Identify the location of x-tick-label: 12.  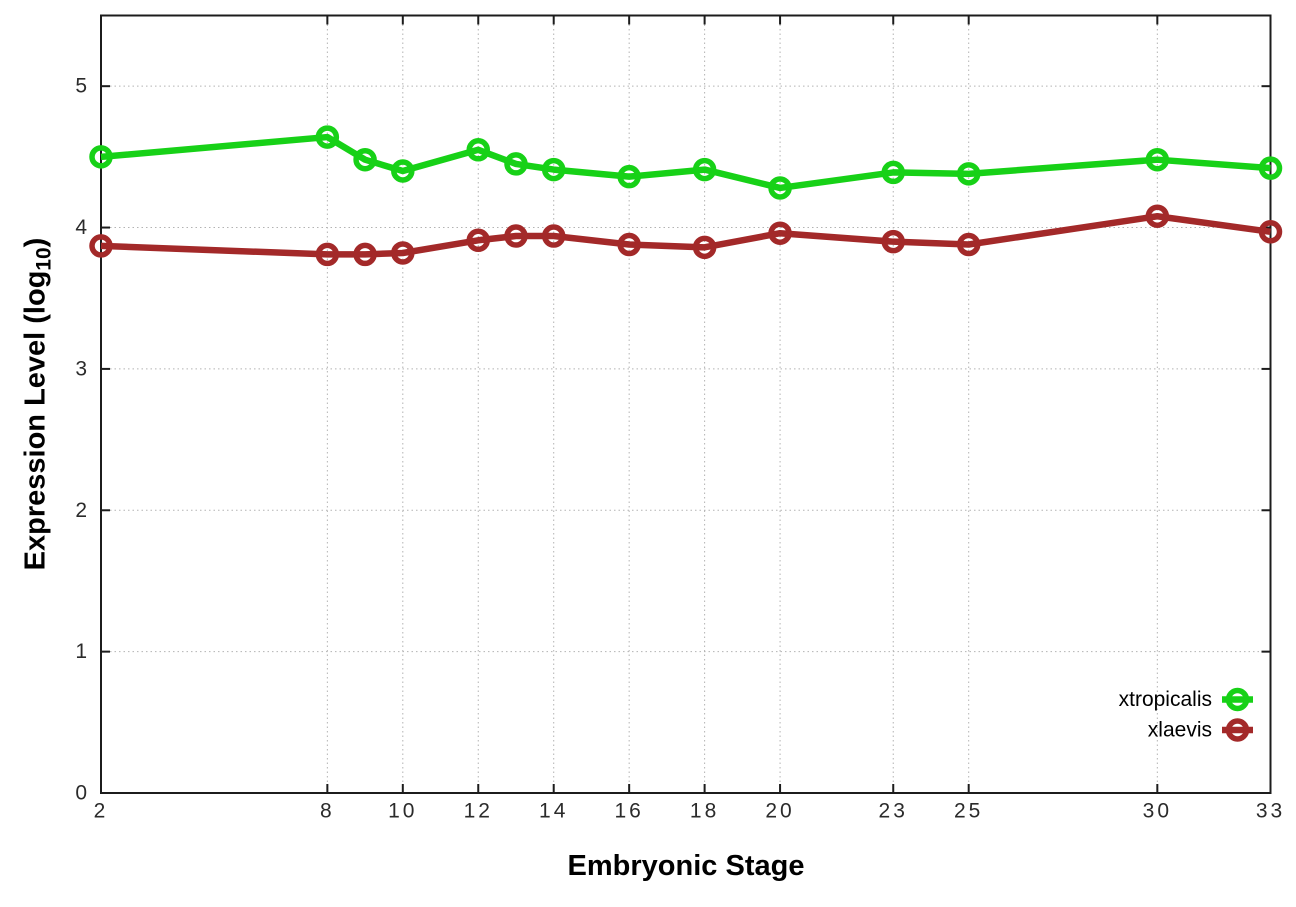
(478, 811).